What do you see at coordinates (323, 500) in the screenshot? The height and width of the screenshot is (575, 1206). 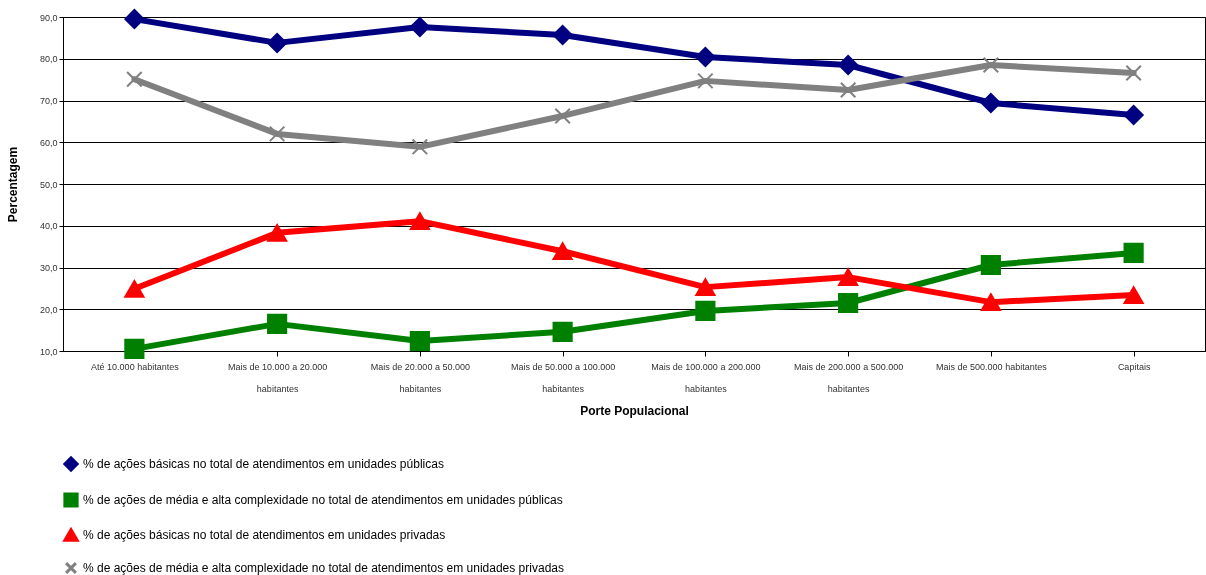 I see `legend-label: % de ações de média e alta complexidade no total de atendimentos em unidades públicas` at bounding box center [323, 500].